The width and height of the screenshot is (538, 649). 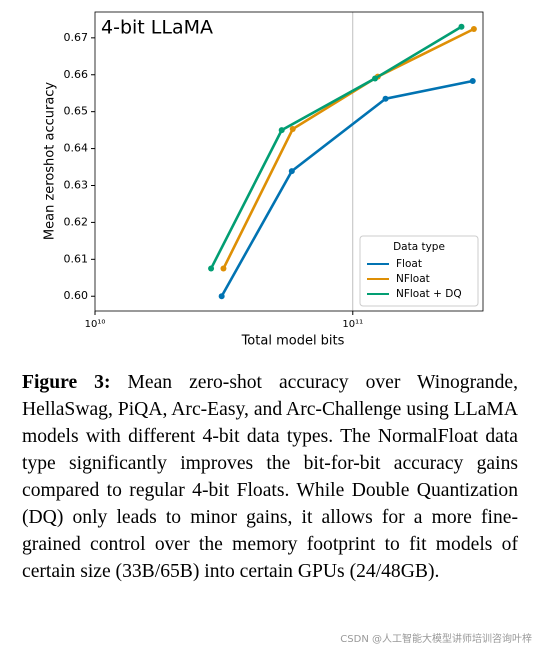 What do you see at coordinates (436, 639) in the screenshot?
I see `watermark: CSDN @人工智能大模型讲师培训咨询叶梓` at bounding box center [436, 639].